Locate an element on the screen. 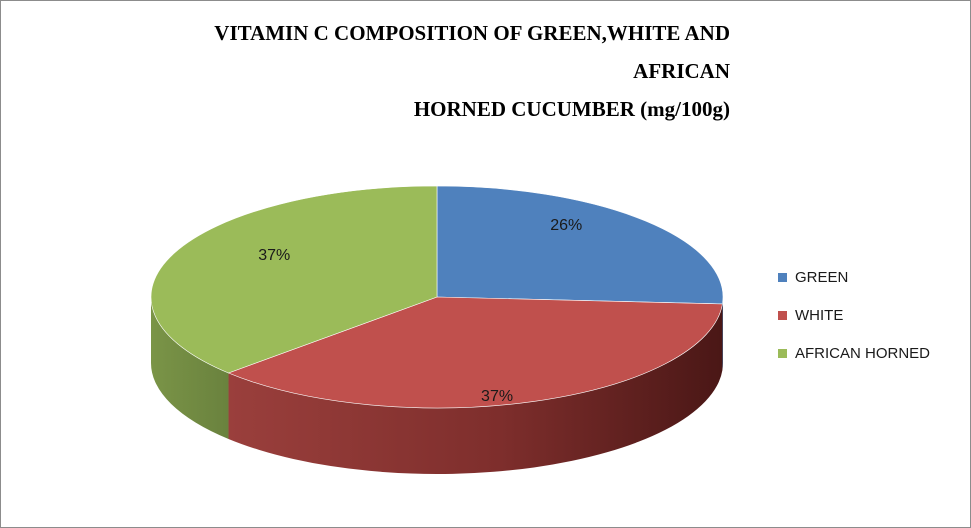 The width and height of the screenshot is (971, 528). legend: GREEN WHITE AFRICAN HORNED is located at coordinates (854, 315).